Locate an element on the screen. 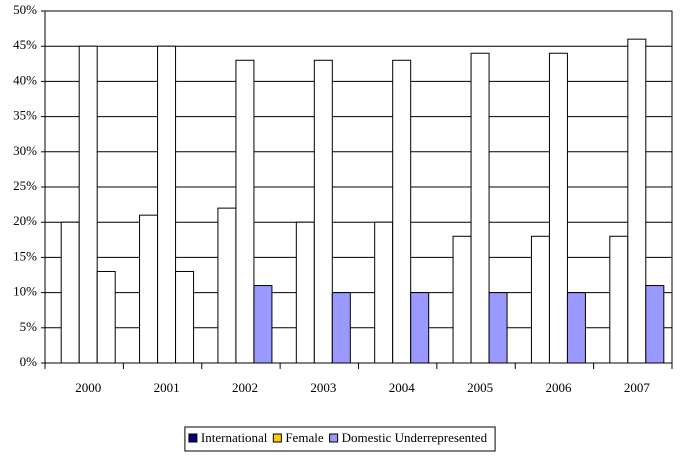 Image resolution: width=680 pixels, height=456 pixels. y-tick-label: 35% is located at coordinates (25, 115).